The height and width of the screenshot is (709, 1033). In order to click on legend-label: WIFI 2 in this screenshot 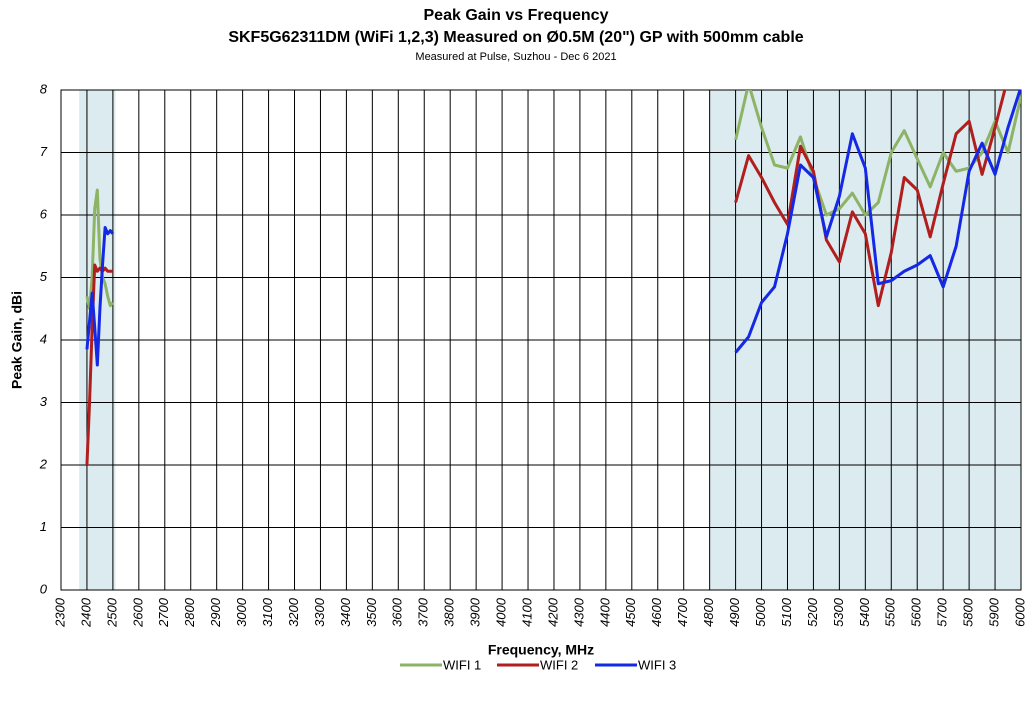, I will do `click(559, 664)`.